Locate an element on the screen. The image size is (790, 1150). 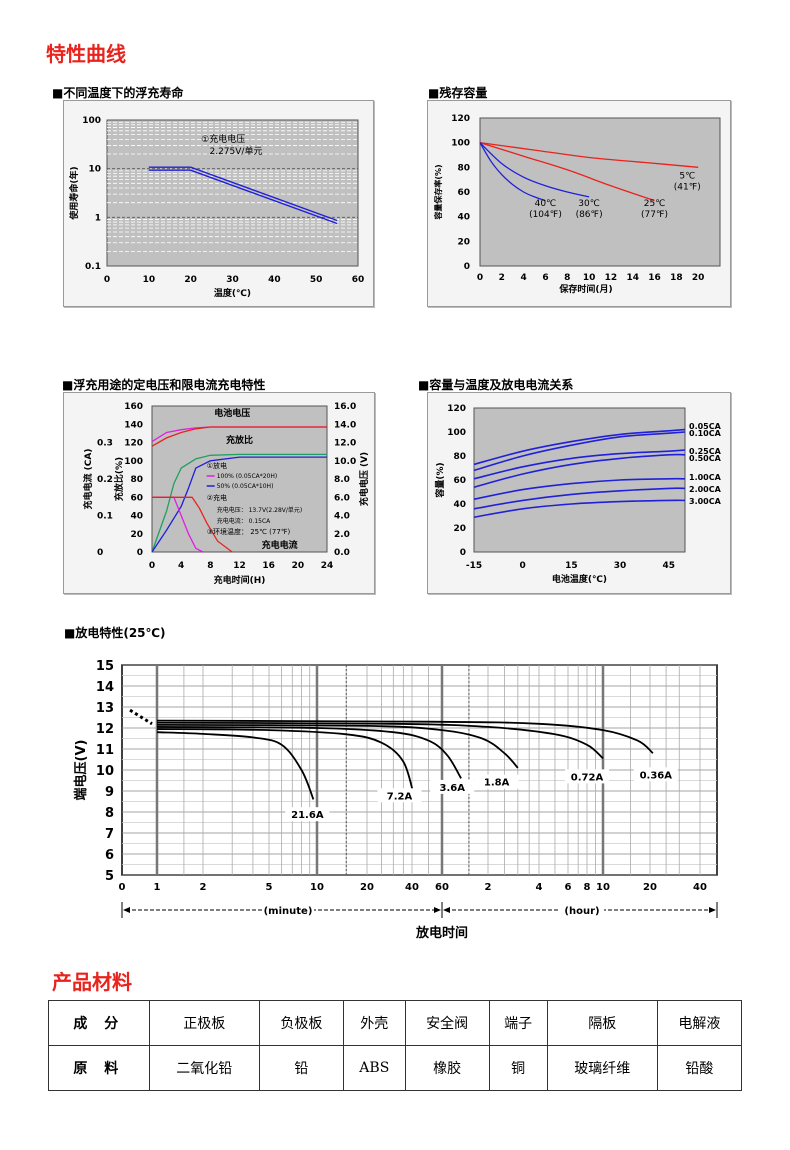
time-unit-label: (minute) is located at coordinates (288, 911).